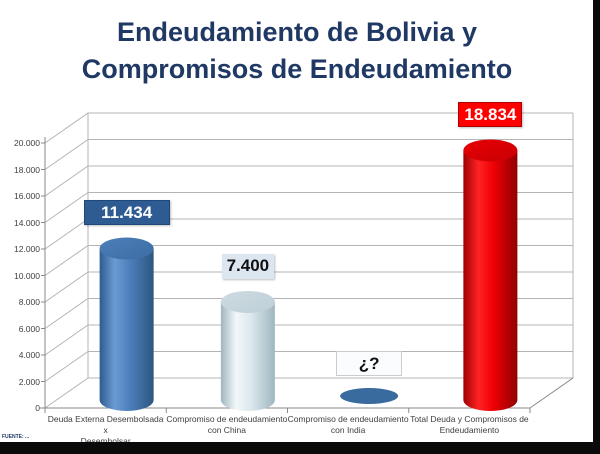 This screenshot has width=600, height=454. Describe the element at coordinates (247, 356) in the screenshot. I see `bar-1-body` at that location.